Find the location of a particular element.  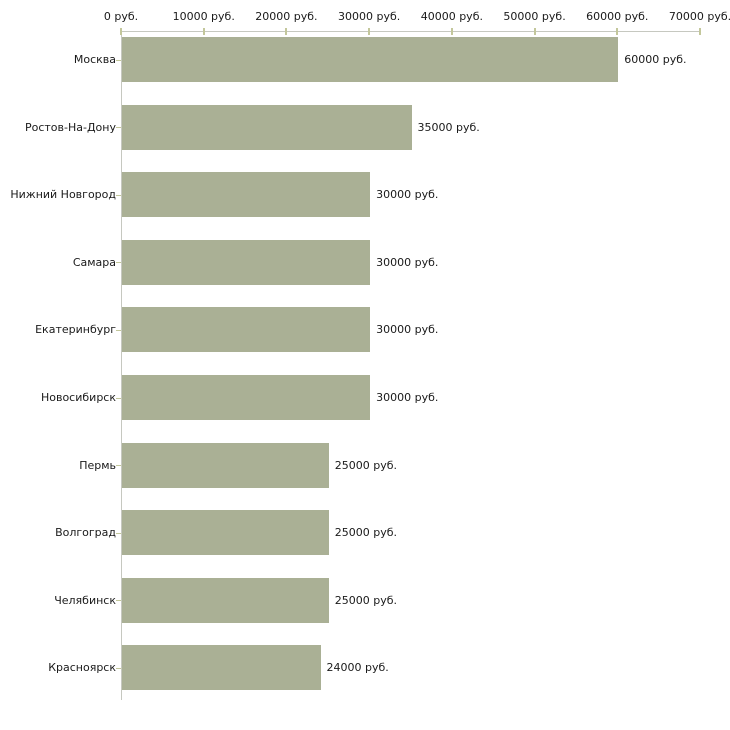

x-tick-label: 50000 руб. is located at coordinates (534, 16).